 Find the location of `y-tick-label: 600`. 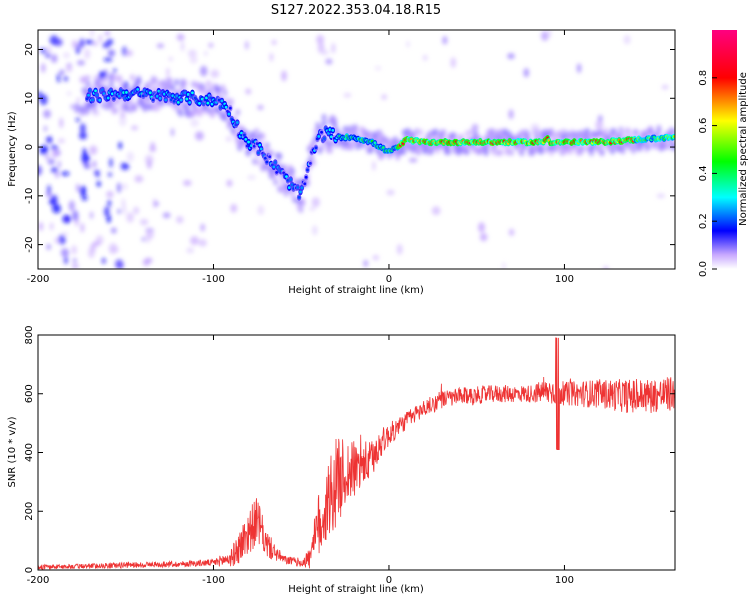

y-tick-label: 600 is located at coordinates (29, 393).